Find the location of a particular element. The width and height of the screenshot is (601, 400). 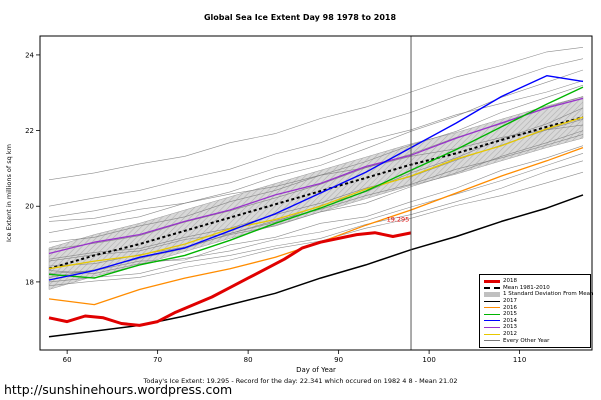

legend-item: 2015 is located at coordinates (535, 314).